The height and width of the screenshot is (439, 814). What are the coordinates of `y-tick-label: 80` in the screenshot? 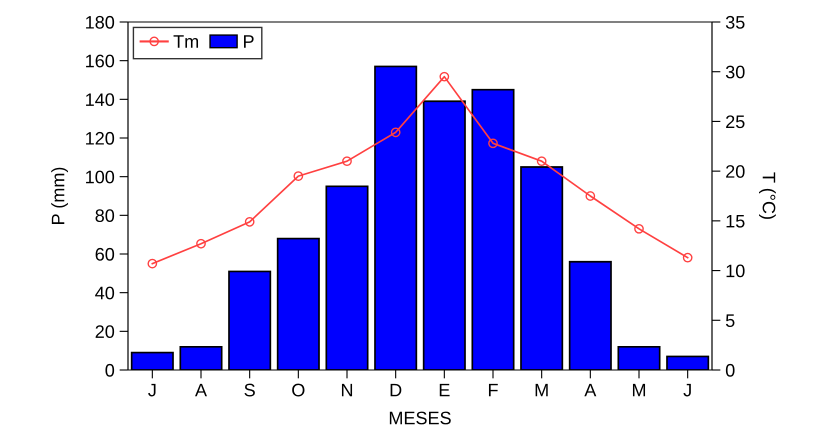 It's located at (105, 215).